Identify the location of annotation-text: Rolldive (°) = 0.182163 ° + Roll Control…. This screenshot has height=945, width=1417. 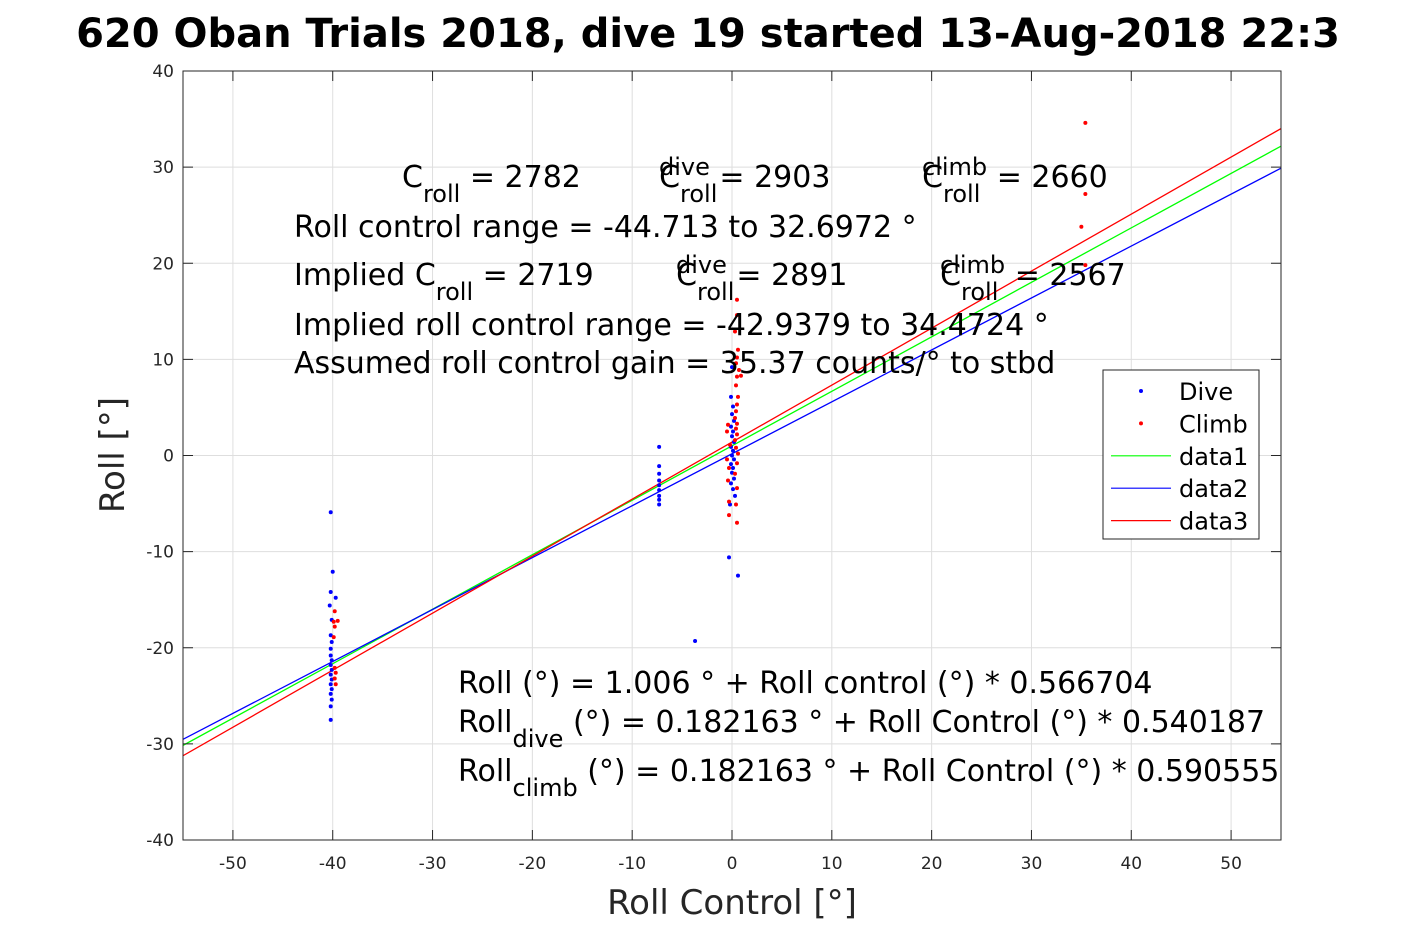
(861, 729).